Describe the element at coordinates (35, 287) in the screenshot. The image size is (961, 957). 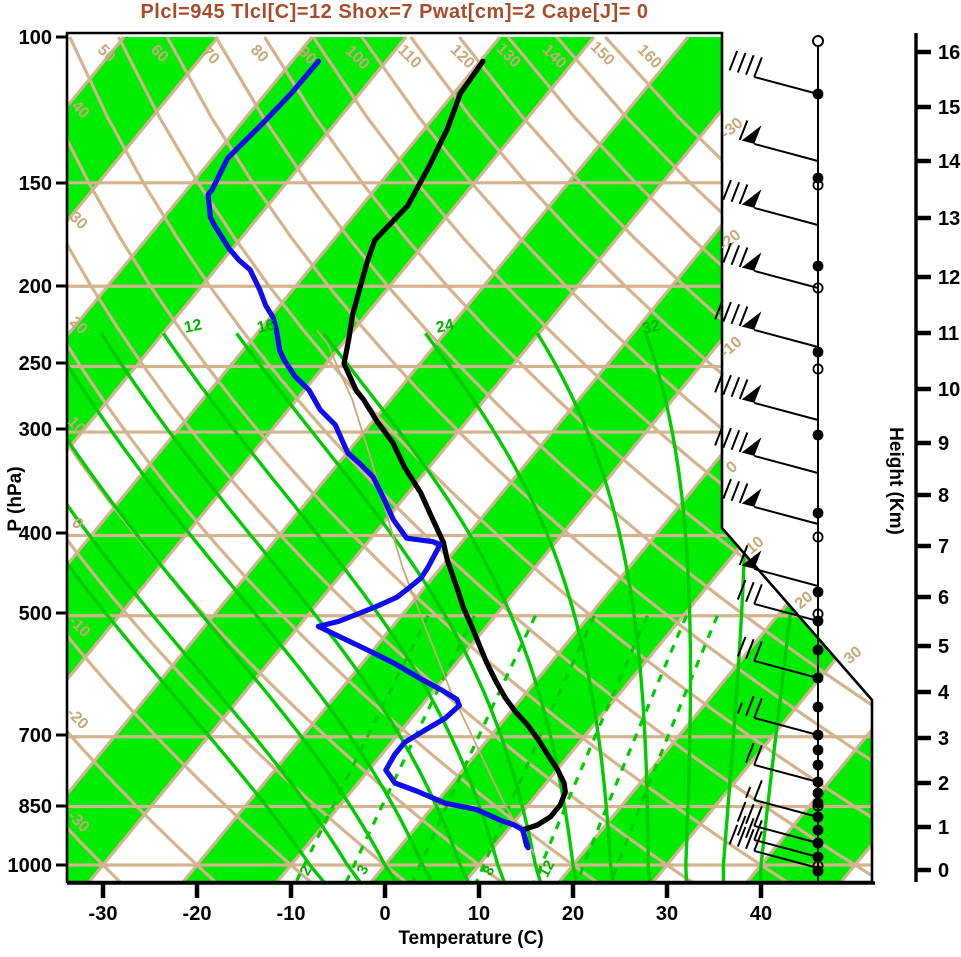
I see `svg-text: 200` at that location.